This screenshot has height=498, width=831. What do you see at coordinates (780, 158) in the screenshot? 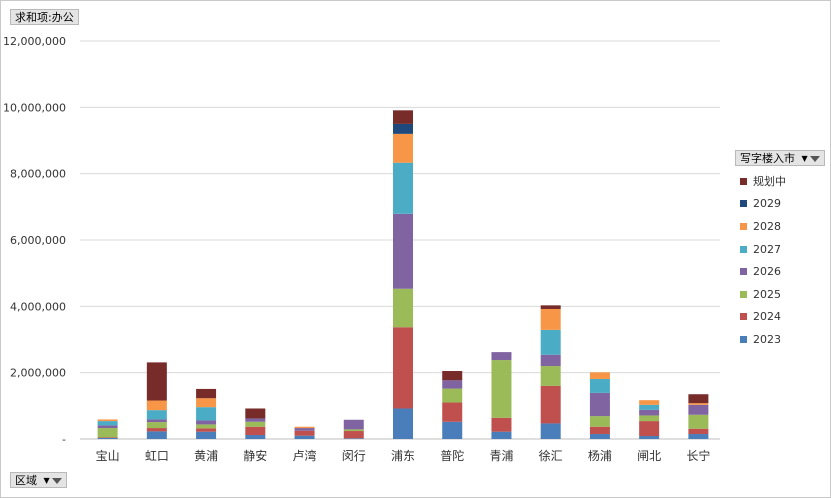
I see `series-field-button: 写字楼入市 ▼` at bounding box center [780, 158].